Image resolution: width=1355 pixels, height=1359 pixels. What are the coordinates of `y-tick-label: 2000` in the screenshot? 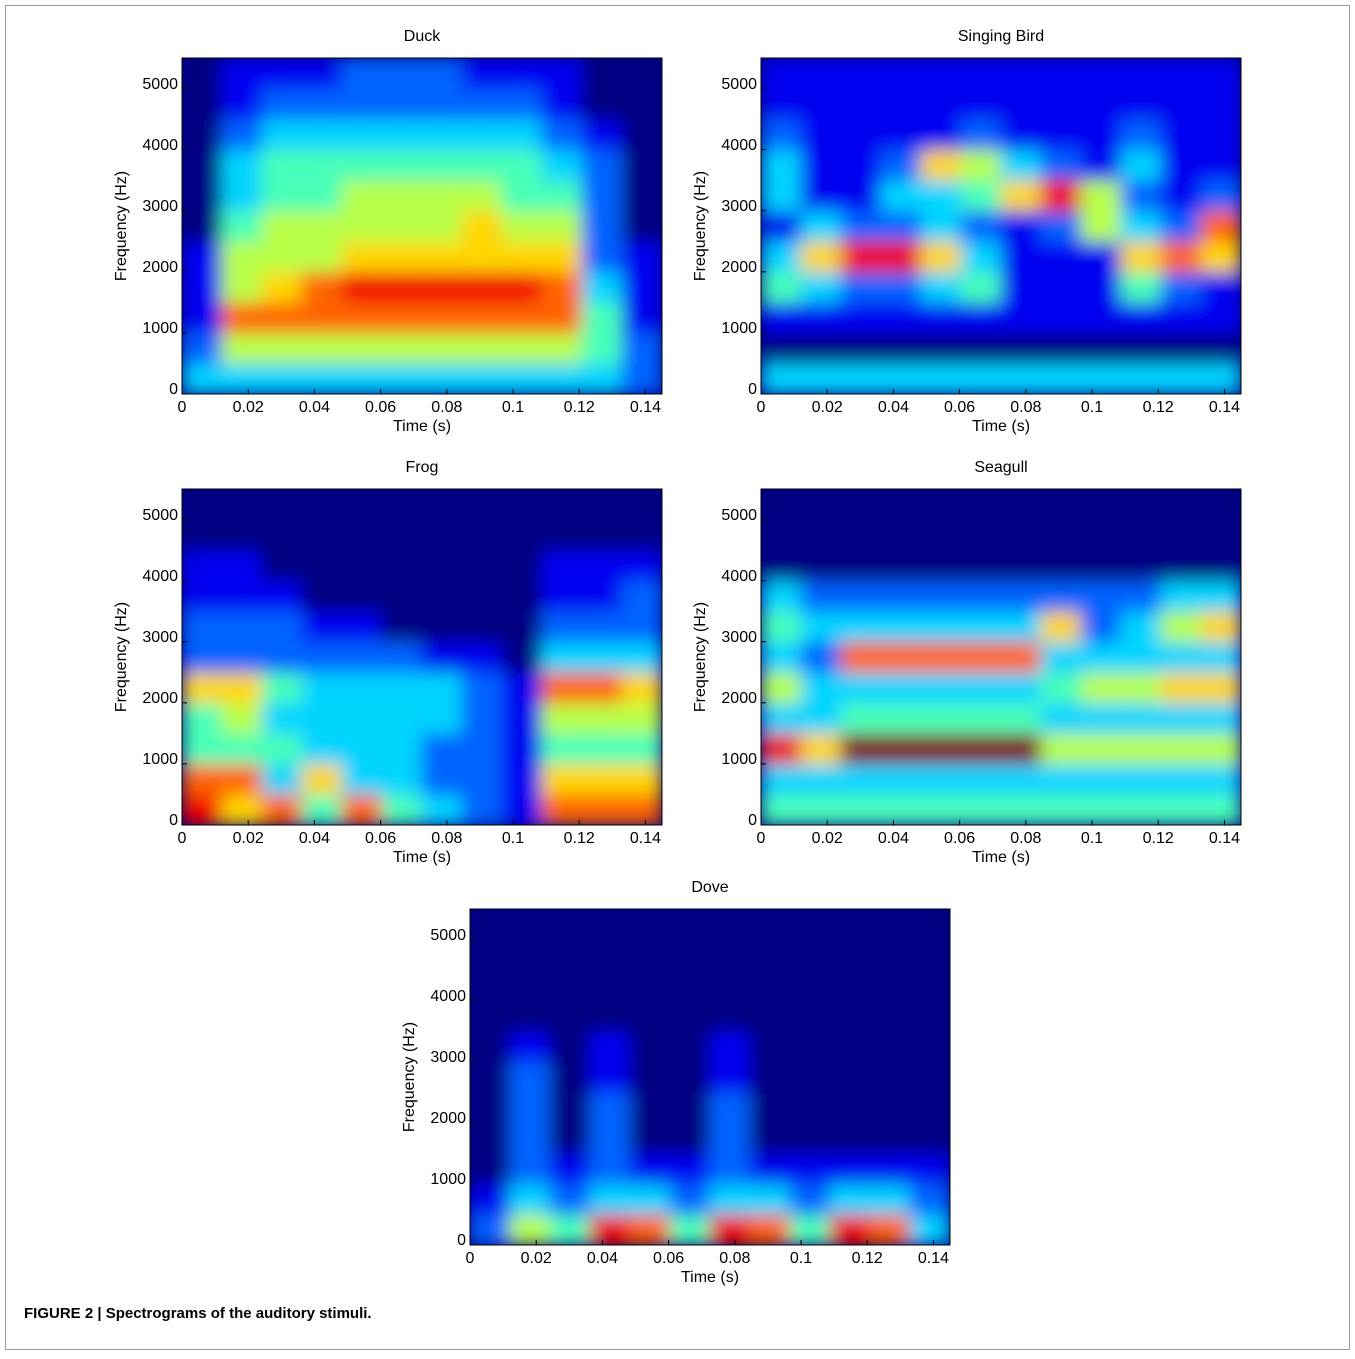 It's located at (739, 267).